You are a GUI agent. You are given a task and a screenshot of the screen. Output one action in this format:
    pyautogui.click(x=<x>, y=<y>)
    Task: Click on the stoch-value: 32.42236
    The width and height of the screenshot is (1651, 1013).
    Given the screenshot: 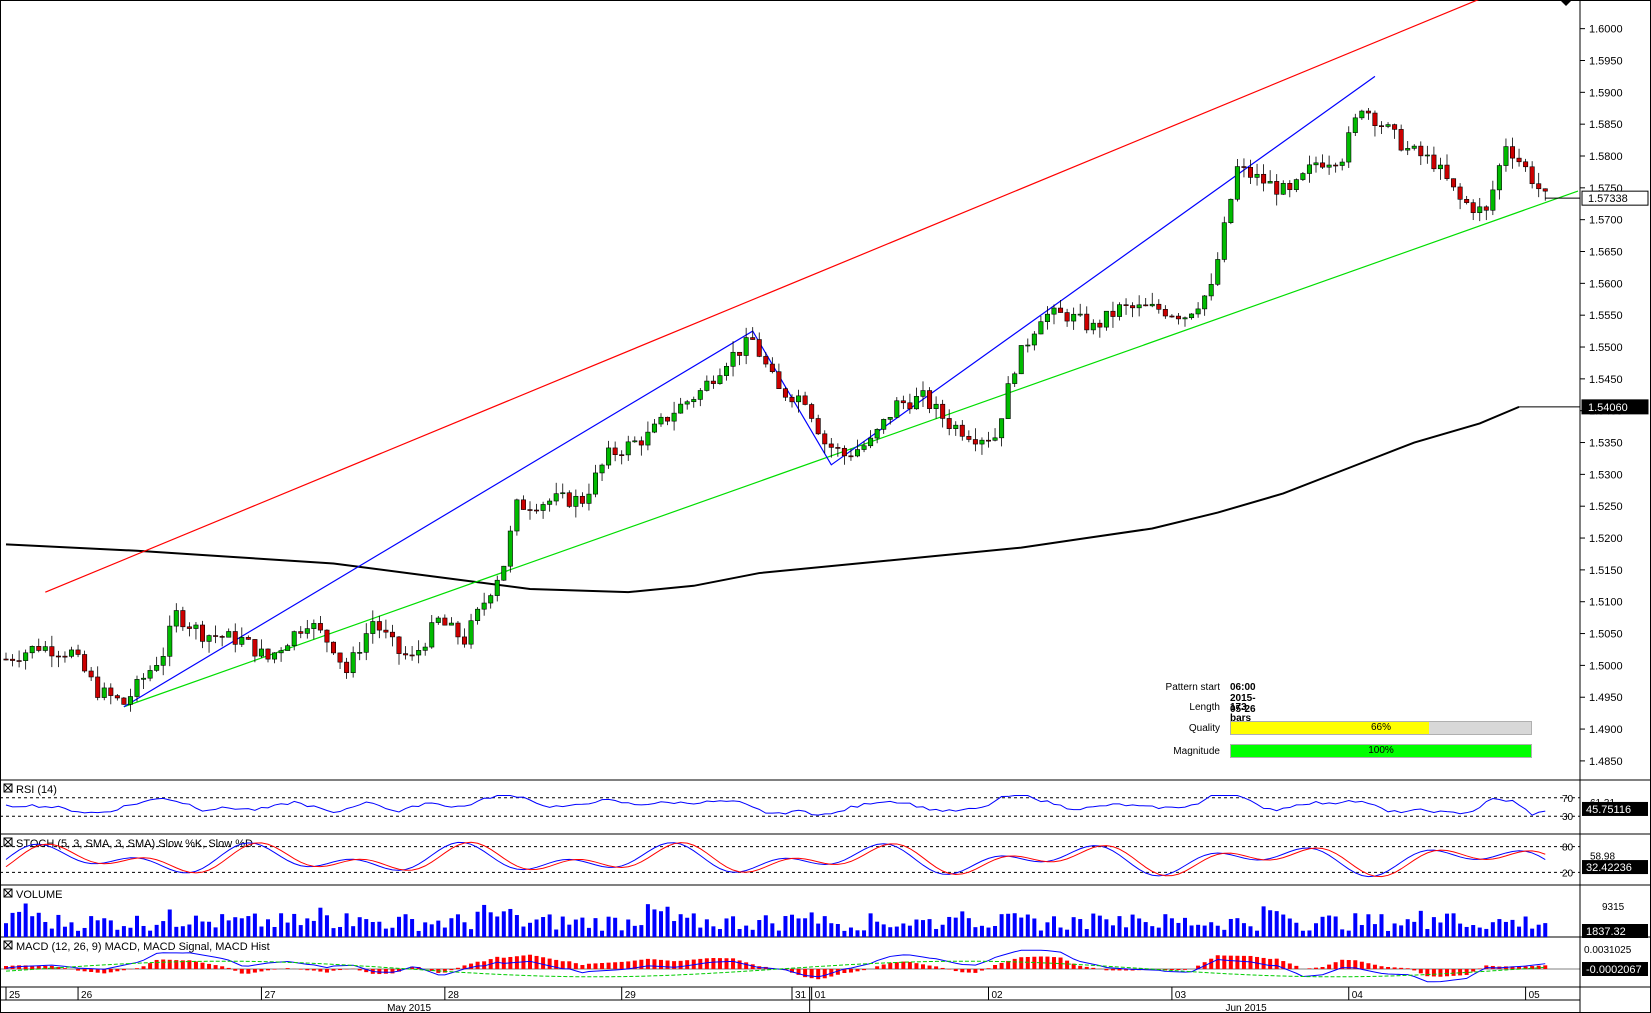 What is the action you would take?
    pyautogui.click(x=1609, y=868)
    